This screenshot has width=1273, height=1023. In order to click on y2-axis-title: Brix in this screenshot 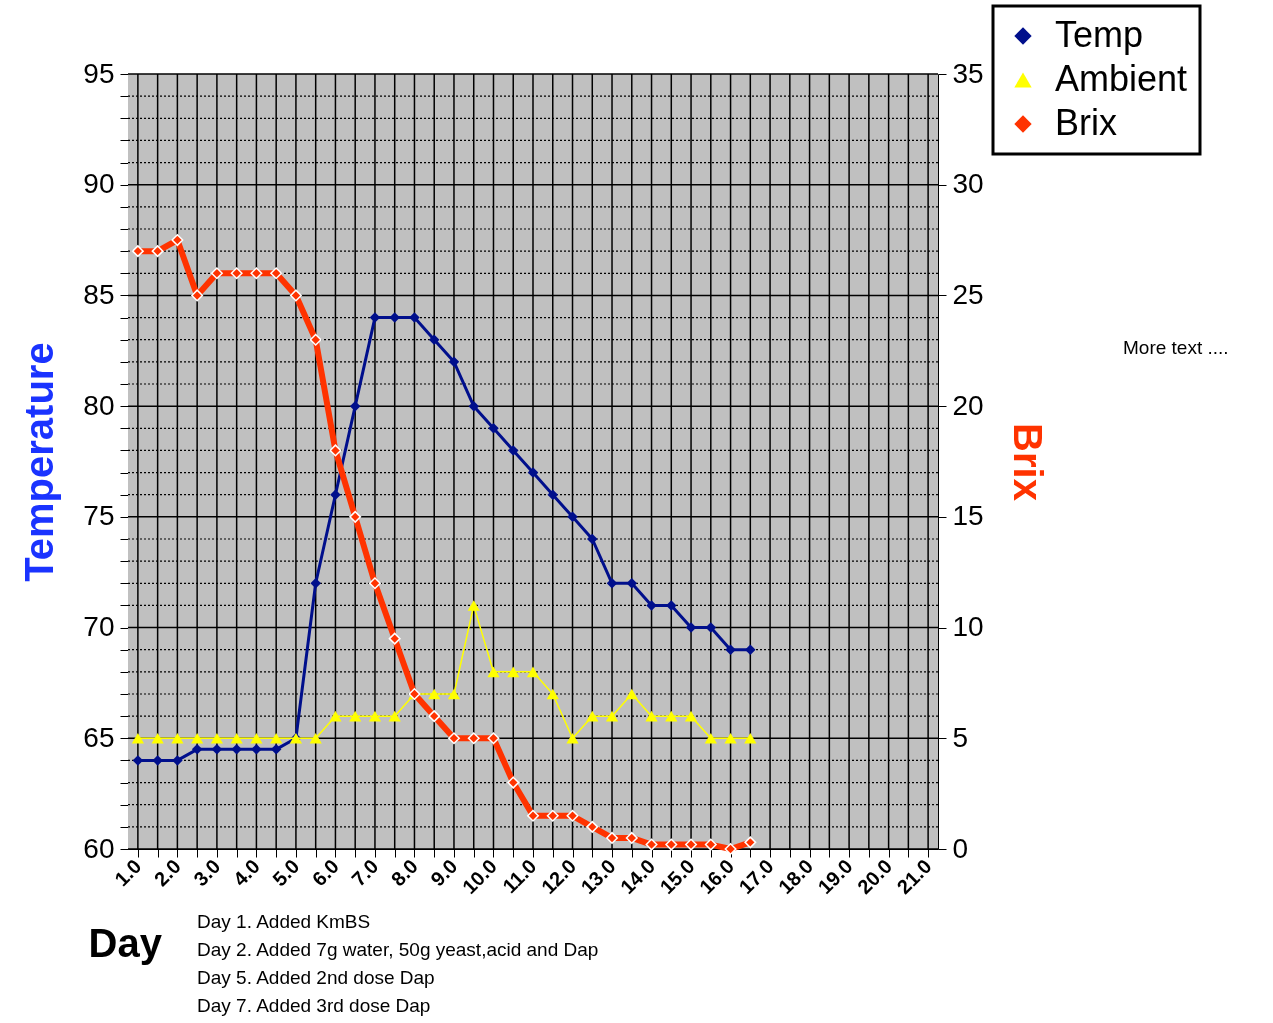, I will do `click(1027, 462)`.